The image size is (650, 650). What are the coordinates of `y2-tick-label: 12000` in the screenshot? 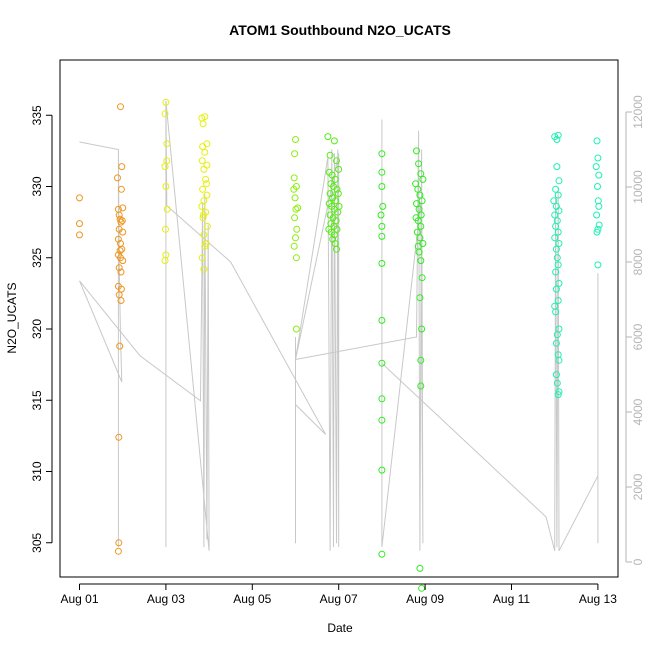 It's located at (638, 112).